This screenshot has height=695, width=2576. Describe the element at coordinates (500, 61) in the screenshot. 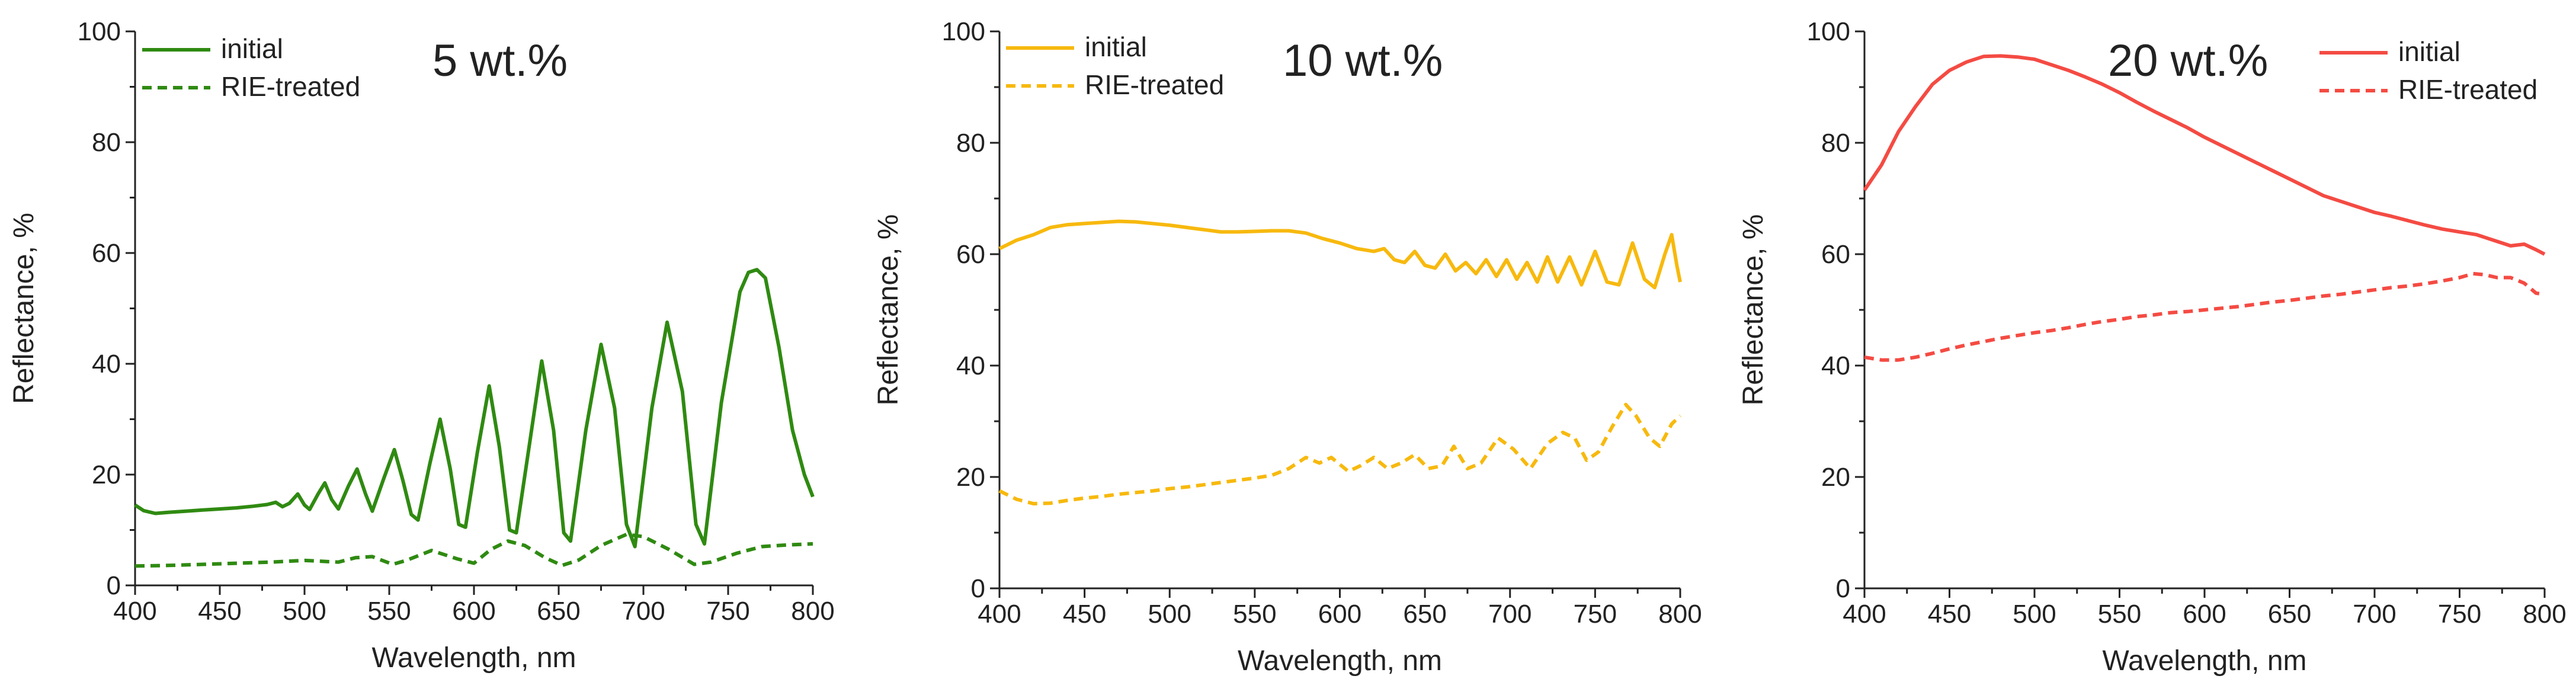

I see `concentration-label: 5 wt.%` at that location.